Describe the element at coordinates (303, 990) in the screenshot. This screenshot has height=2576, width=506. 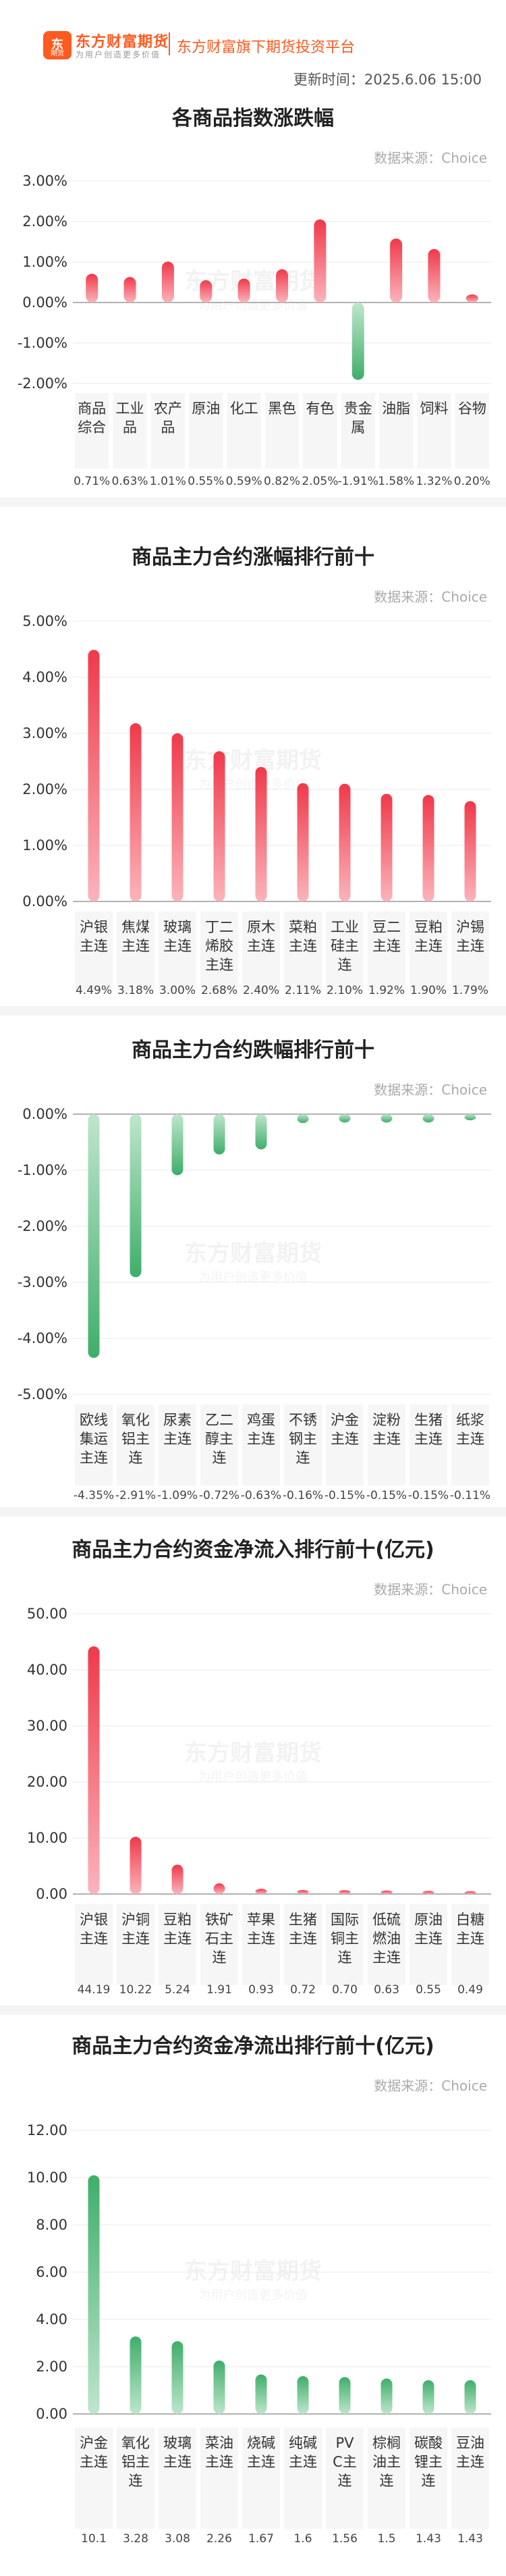
I see `value-label: 2.11%` at that location.